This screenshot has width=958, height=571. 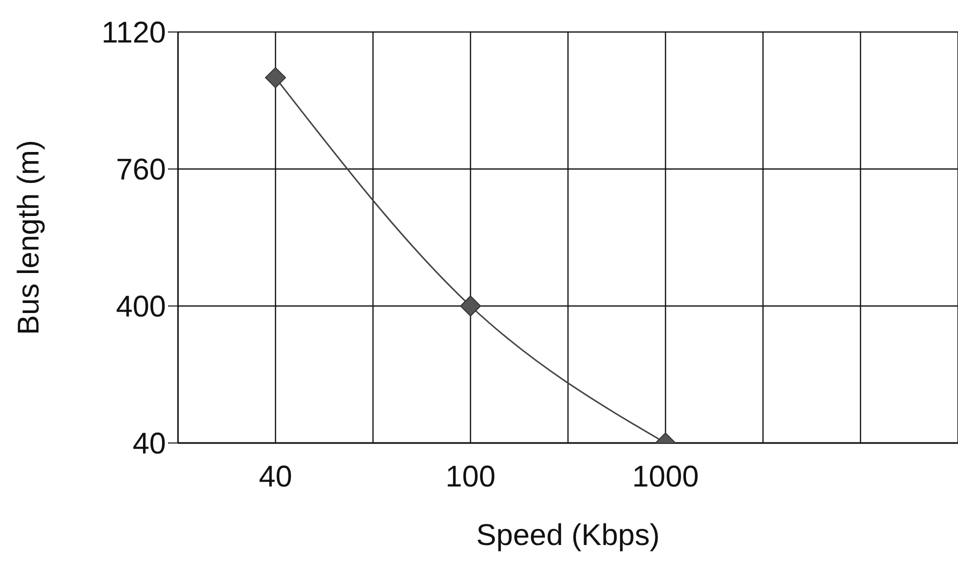 I want to click on y-tick-label: 1120, so click(x=133, y=33).